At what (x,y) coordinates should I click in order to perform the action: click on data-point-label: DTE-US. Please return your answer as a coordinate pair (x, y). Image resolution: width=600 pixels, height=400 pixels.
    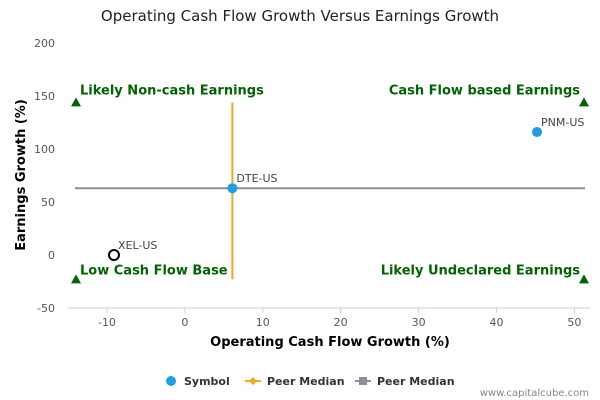
    Looking at the image, I should click on (256, 178).